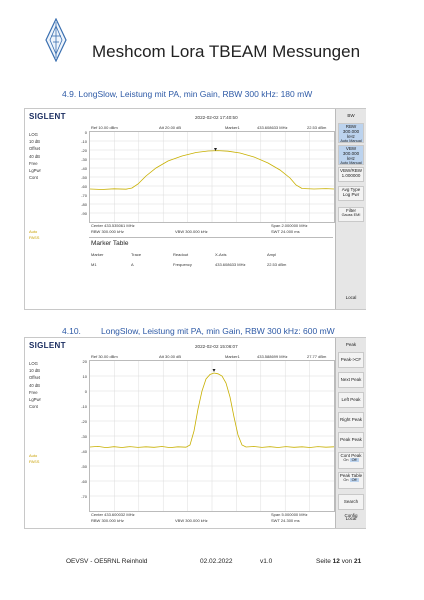 Image resolution: width=424 pixels, height=600 pixels. Describe the element at coordinates (272, 127) in the screenshot. I see `marker-frequency: 433.608633 MHz` at that location.